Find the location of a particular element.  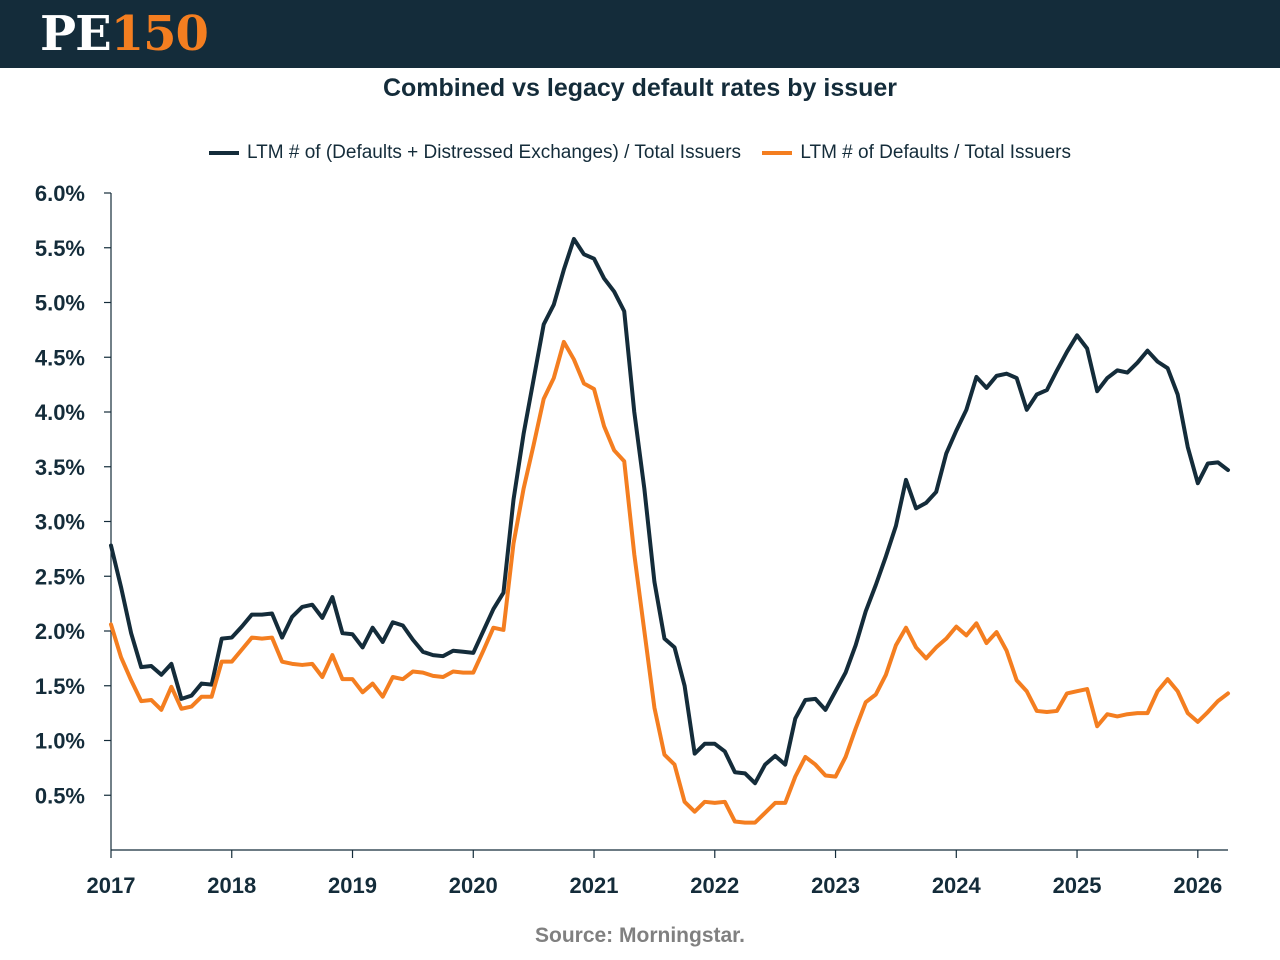

x-tick-label: 2020 is located at coordinates (473, 885).